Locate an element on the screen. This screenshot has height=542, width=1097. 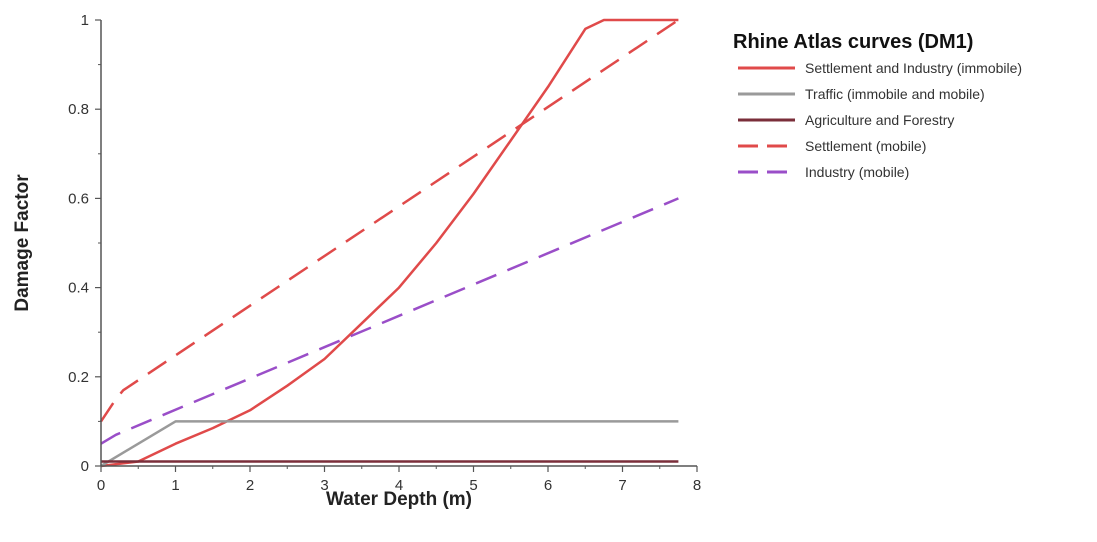
legend-label-0: Settlement and Industry (immobile) is located at coordinates (913, 68).